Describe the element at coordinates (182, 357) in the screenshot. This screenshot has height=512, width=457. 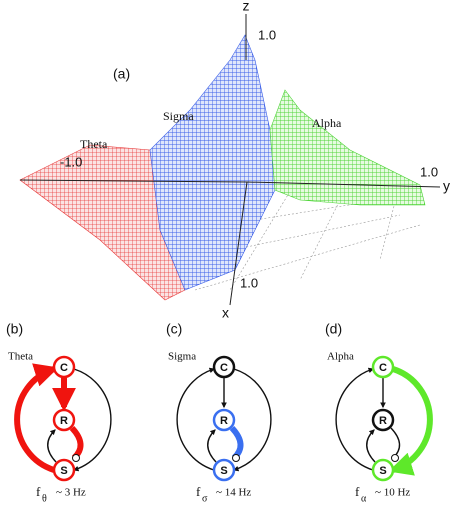
I see `panel-name: Sigma` at that location.